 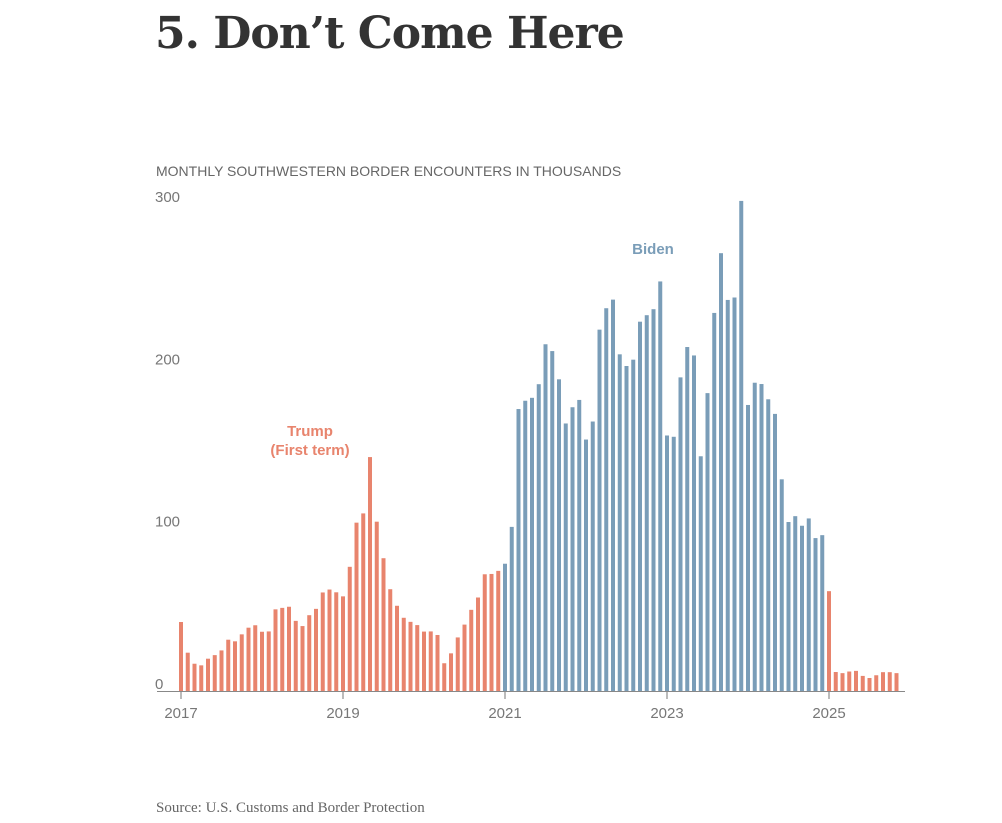 I want to click on x-tick-label: 2023, so click(x=666, y=713).